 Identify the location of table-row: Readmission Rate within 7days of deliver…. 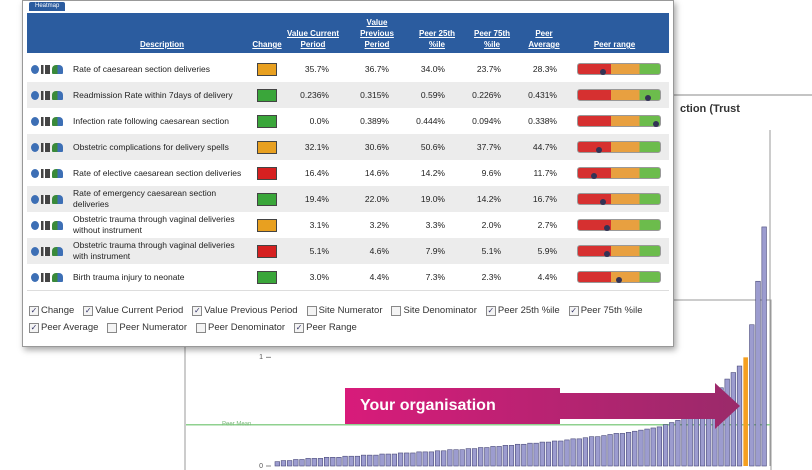
(348, 95).